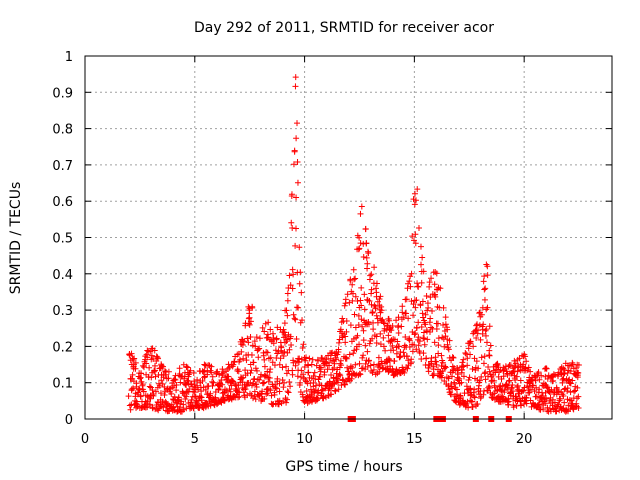 This screenshot has height=480, width=640. Describe the element at coordinates (343, 467) in the screenshot. I see `x-axis-label: GPS time / hours` at that location.